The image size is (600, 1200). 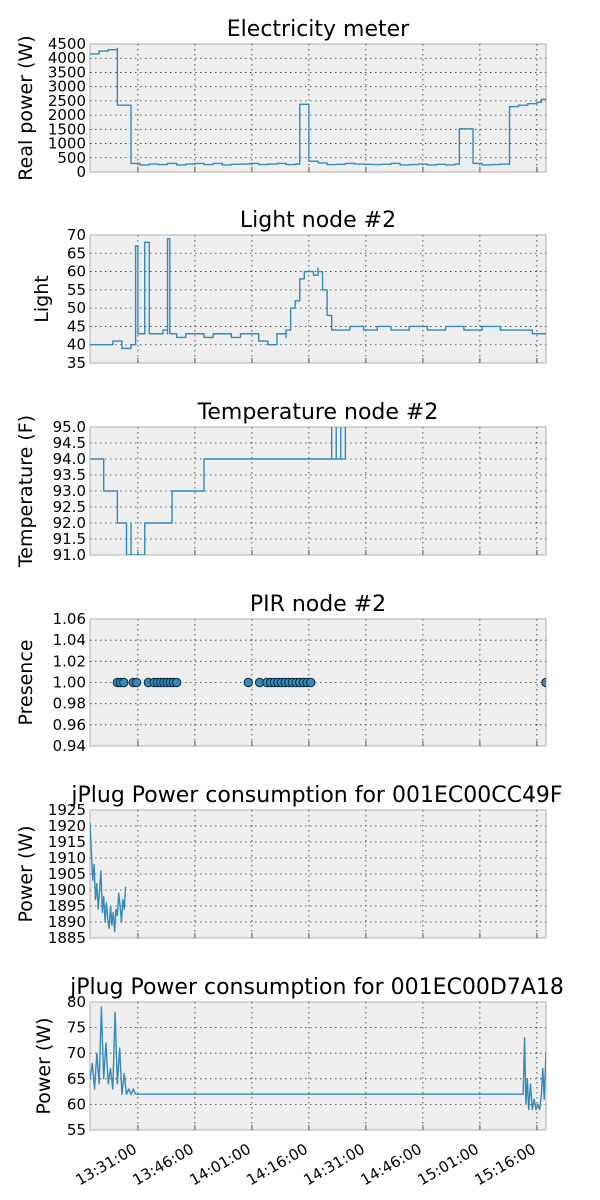 What do you see at coordinates (67, 922) in the screenshot?
I see `y-tick-label: 1890` at bounding box center [67, 922].